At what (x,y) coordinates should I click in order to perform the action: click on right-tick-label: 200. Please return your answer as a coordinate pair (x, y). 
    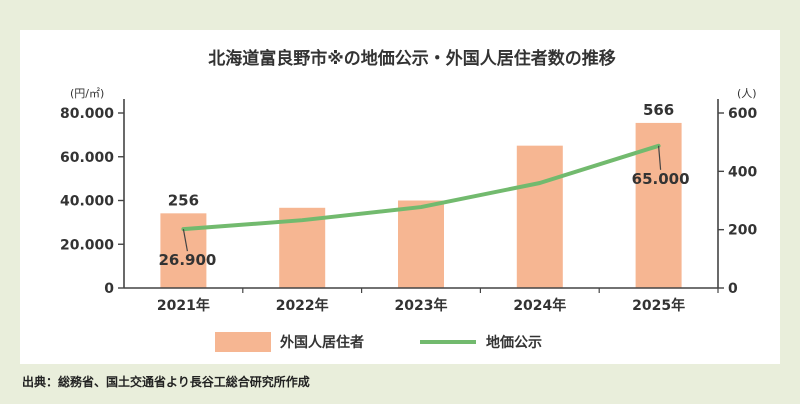
    Looking at the image, I should click on (742, 231).